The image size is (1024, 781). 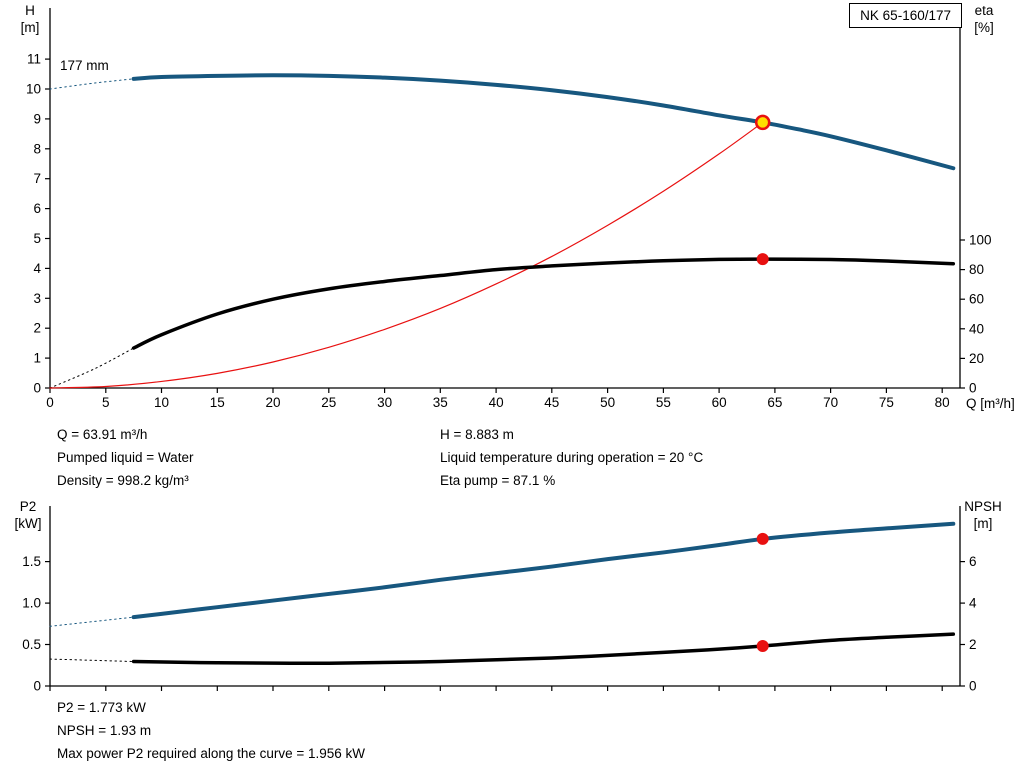 What do you see at coordinates (830, 402) in the screenshot?
I see `x-tick-label: 70` at bounding box center [830, 402].